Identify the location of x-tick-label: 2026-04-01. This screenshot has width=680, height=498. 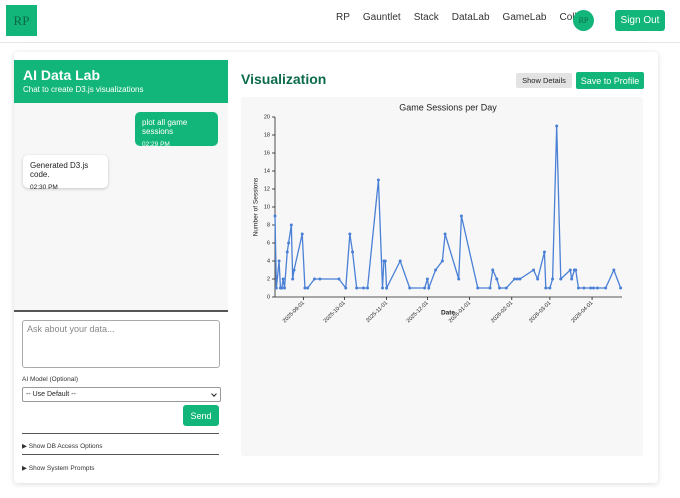
(582, 312).